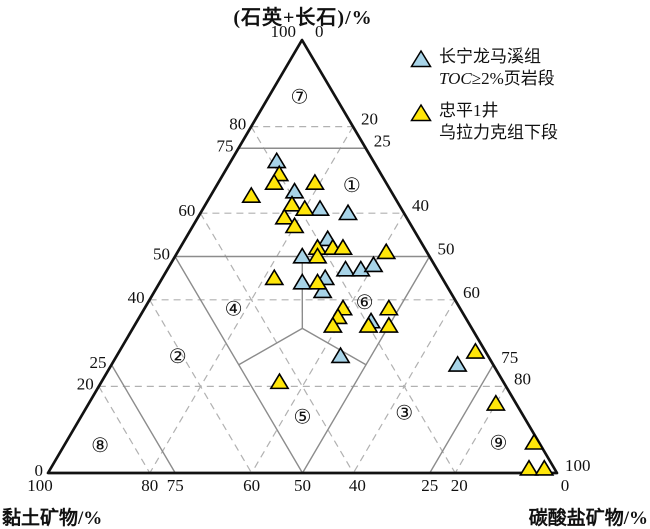  I want to click on chart-title: (石英+长石)/%, so click(303, 18).